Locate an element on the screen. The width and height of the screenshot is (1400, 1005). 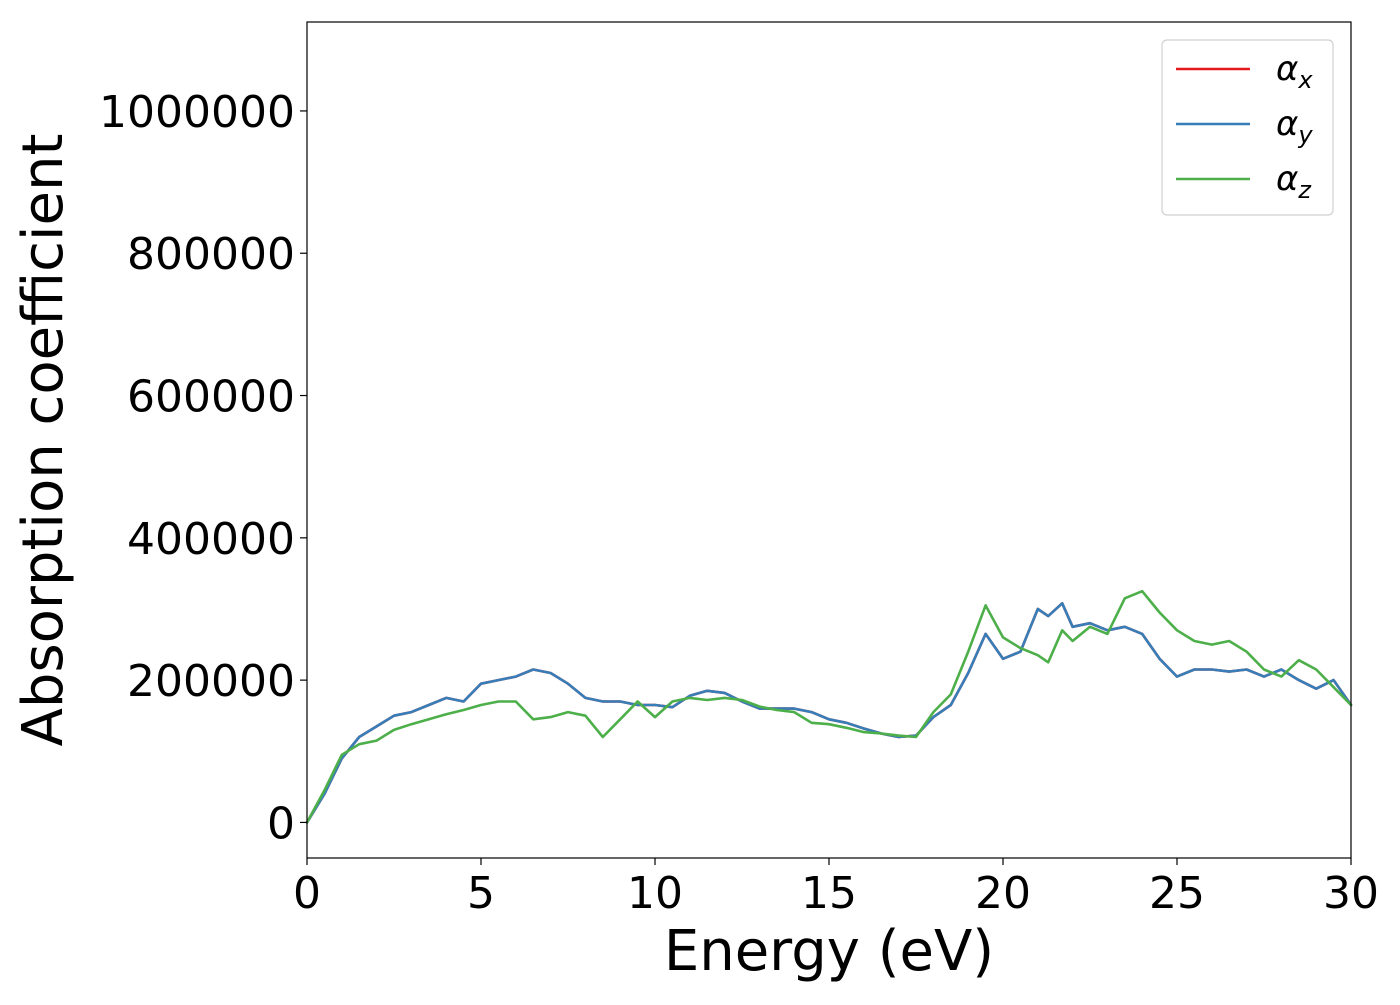
y-tick-label: 800000 is located at coordinates (211, 254).